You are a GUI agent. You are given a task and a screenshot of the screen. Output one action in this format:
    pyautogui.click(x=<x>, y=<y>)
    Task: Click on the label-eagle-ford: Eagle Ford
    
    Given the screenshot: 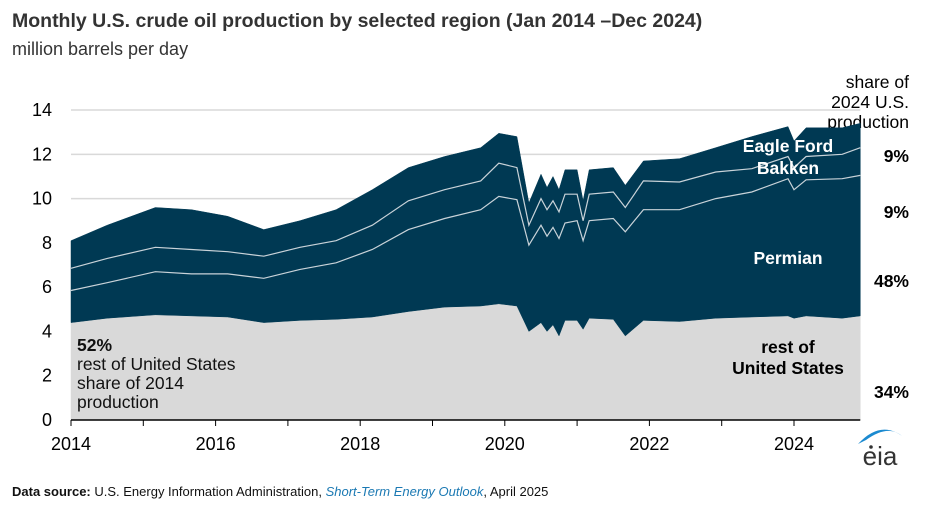 What is the action you would take?
    pyautogui.click(x=788, y=146)
    